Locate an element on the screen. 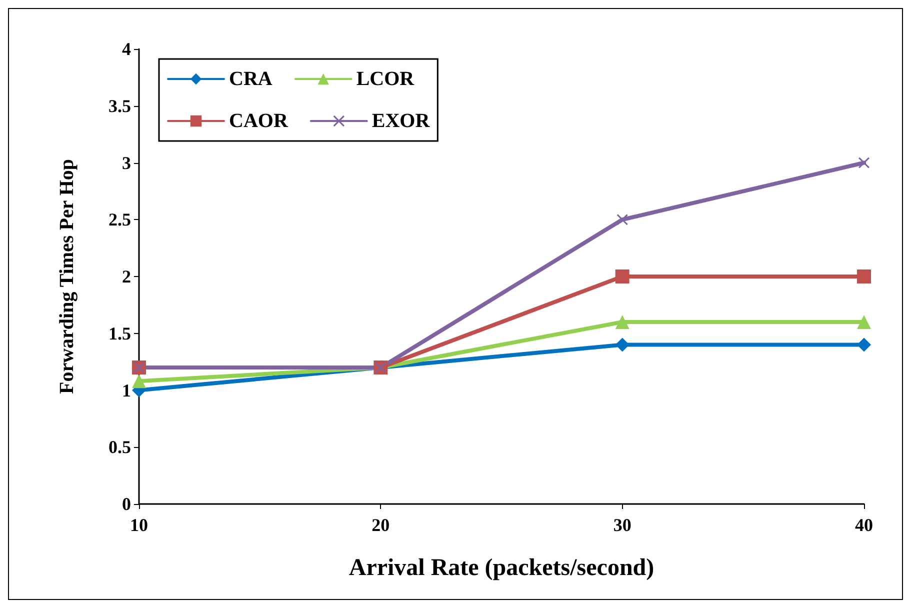 The height and width of the screenshot is (608, 911). legend-label: CRA is located at coordinates (251, 79).